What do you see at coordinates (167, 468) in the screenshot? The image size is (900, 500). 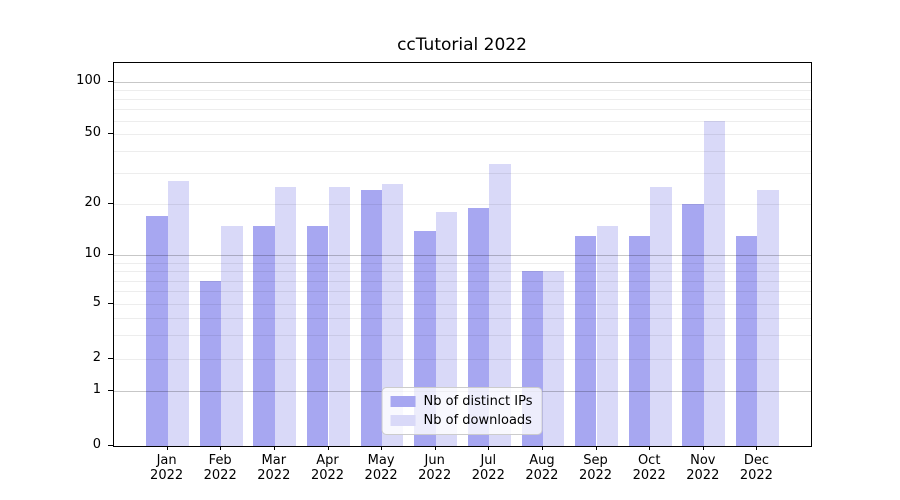 I see `x-tick-label: Jan 2022` at bounding box center [167, 468].